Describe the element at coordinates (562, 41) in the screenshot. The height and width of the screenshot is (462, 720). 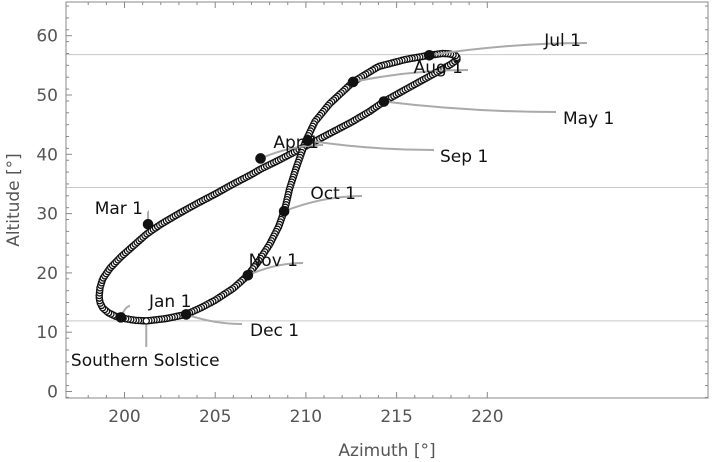
I see `month-label: Jul 1` at that location.